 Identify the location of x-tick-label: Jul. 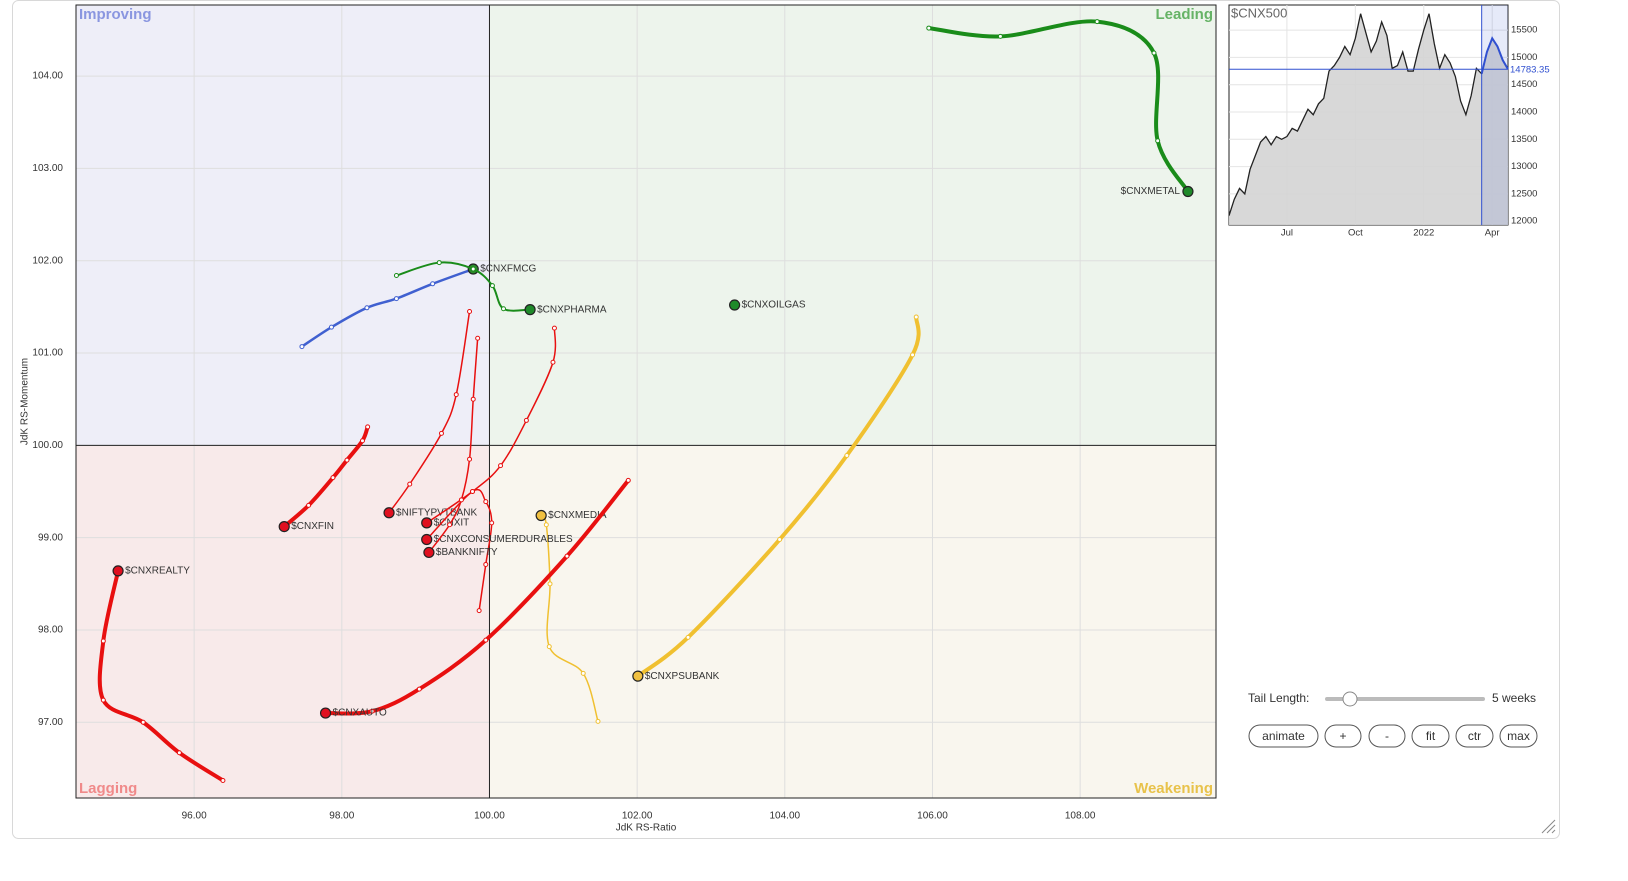
(1287, 233).